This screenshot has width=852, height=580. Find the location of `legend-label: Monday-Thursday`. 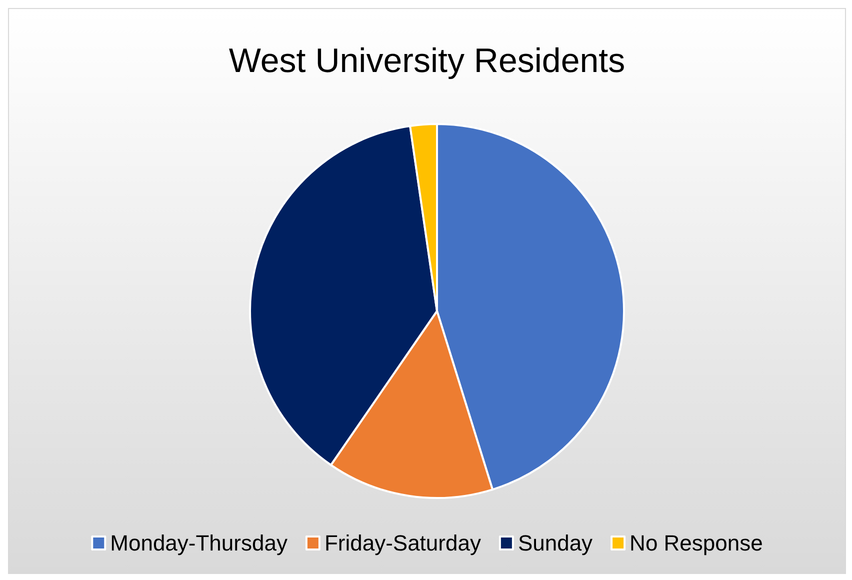

legend-label: Monday-Thursday is located at coordinates (199, 543).